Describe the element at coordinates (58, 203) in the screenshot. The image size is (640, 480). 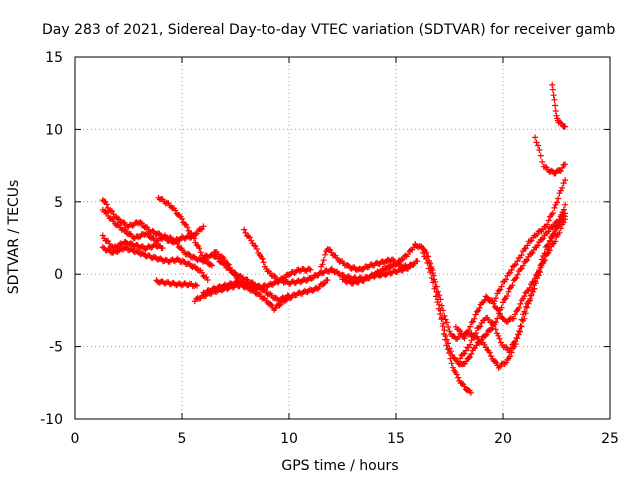
I see `y-tick-label: 5` at that location.